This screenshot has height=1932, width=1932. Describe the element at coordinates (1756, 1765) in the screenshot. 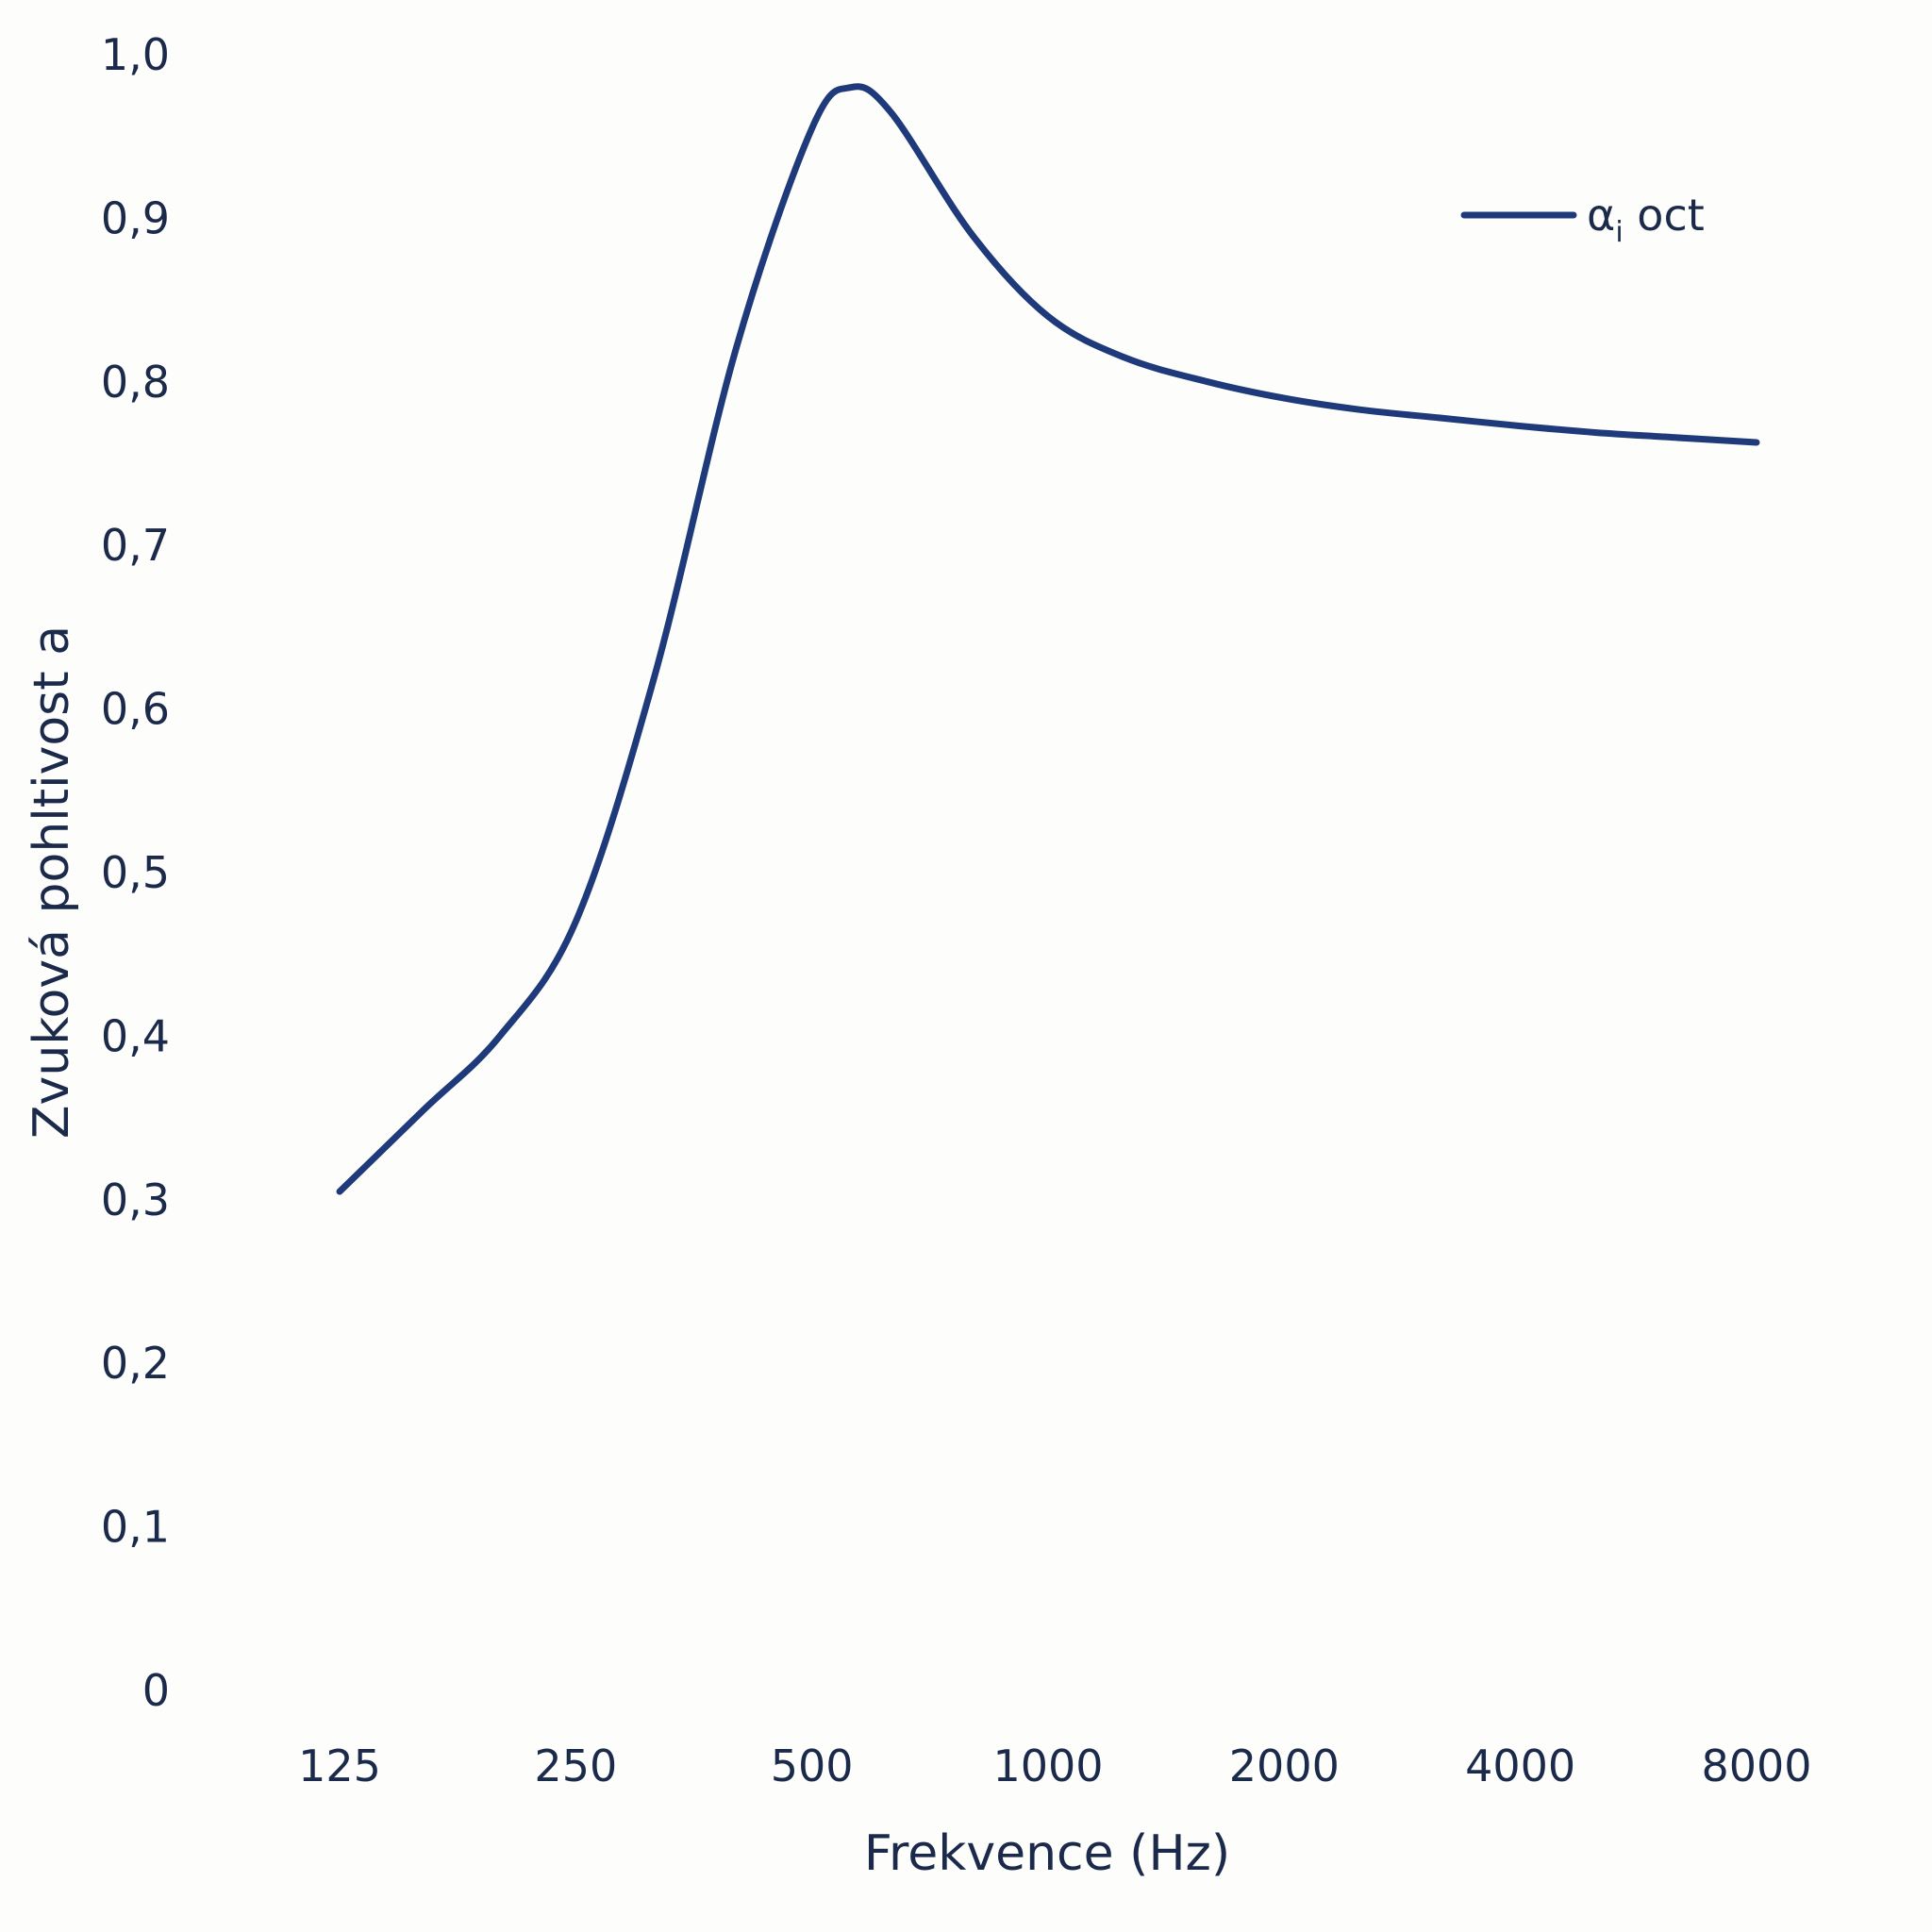

I see `x-tick-label: 8000` at that location.